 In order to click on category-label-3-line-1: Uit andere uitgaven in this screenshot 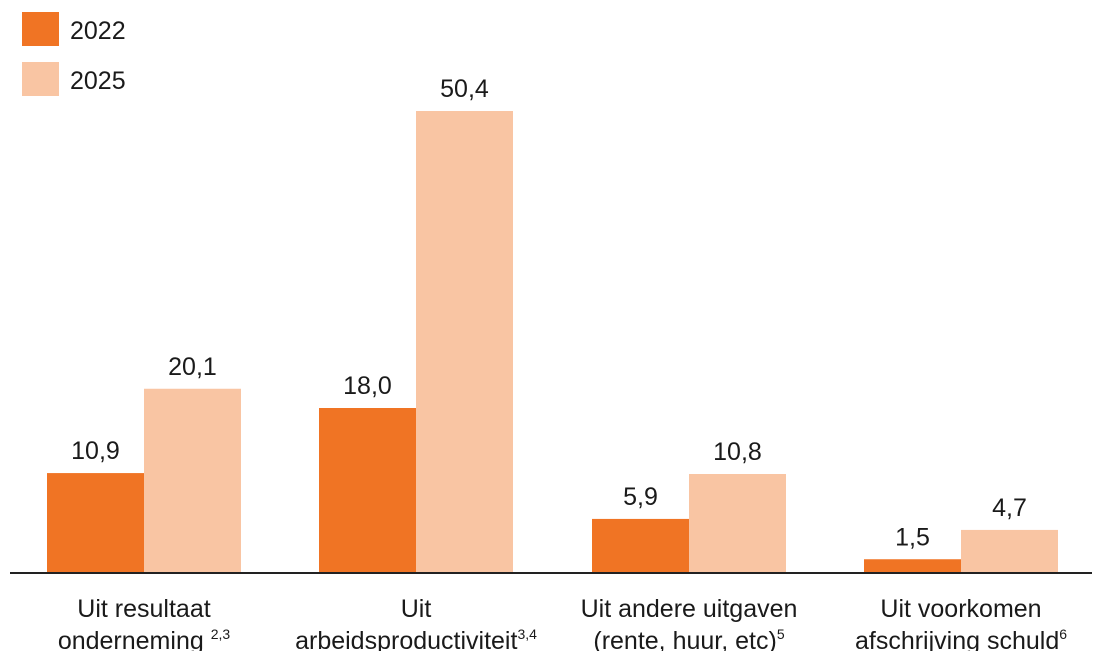, I will do `click(689, 609)`.